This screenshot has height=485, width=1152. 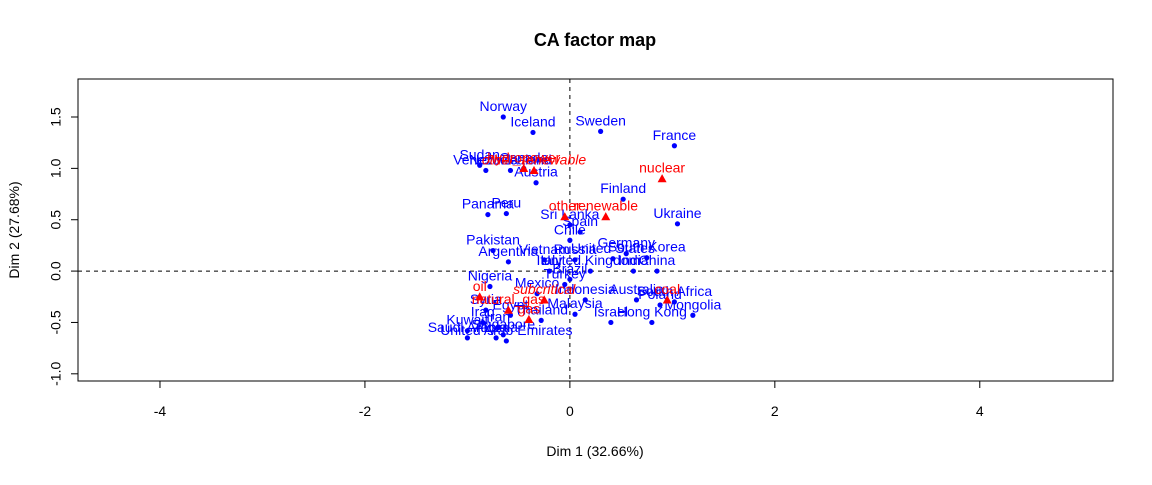 I want to click on y-tick-label: 1.0, so click(x=56, y=168).